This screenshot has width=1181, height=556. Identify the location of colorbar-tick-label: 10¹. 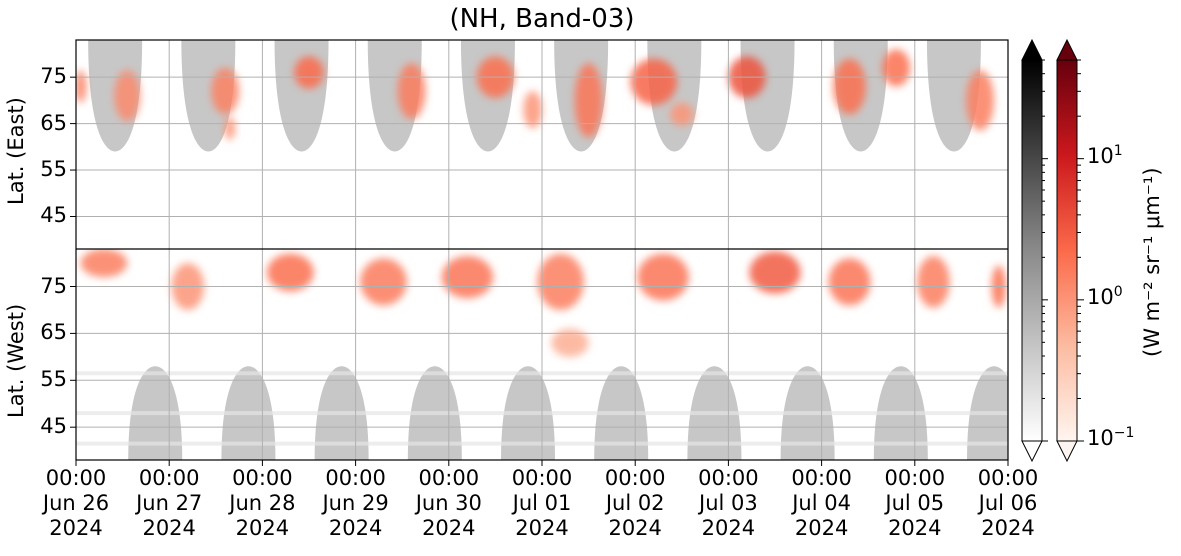
(1105, 155).